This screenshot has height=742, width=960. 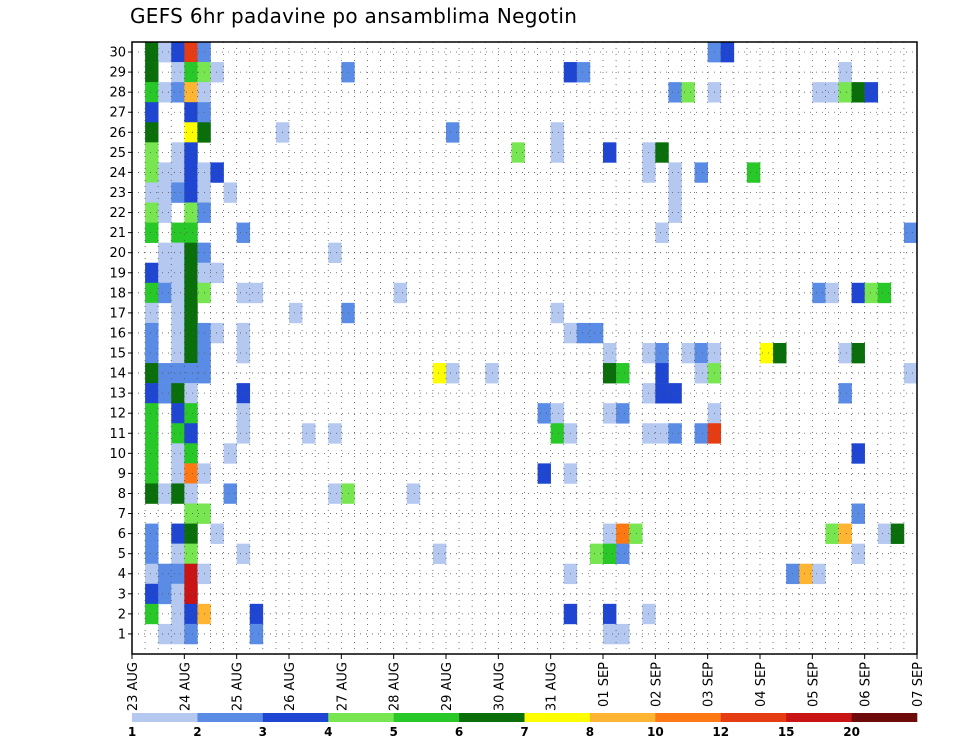 I want to click on y-tick-label: 13, so click(x=117, y=394).